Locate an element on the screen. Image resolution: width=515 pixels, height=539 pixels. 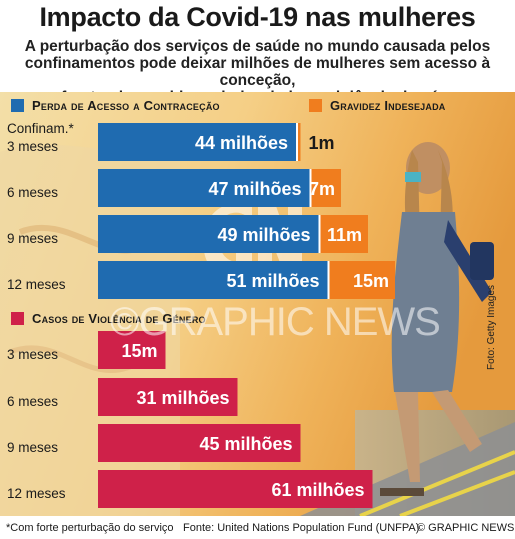
bar-value-label: 44 milhões is located at coordinates (241, 143).